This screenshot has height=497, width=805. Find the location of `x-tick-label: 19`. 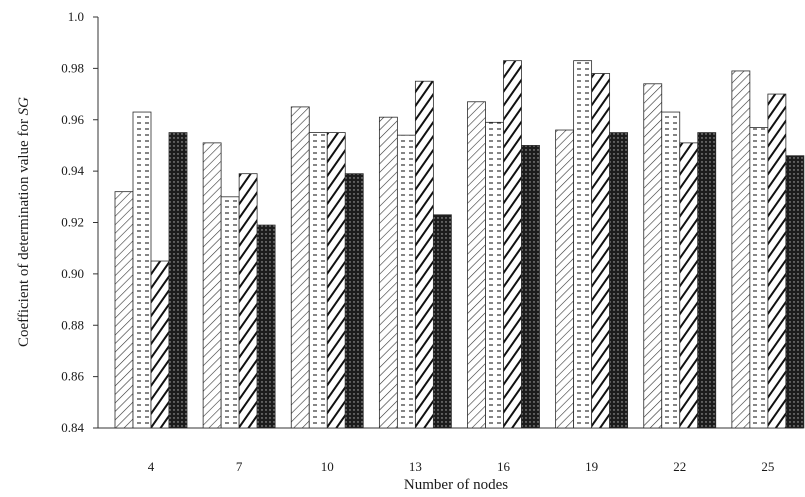

x-tick-label: 19 is located at coordinates (591, 466).